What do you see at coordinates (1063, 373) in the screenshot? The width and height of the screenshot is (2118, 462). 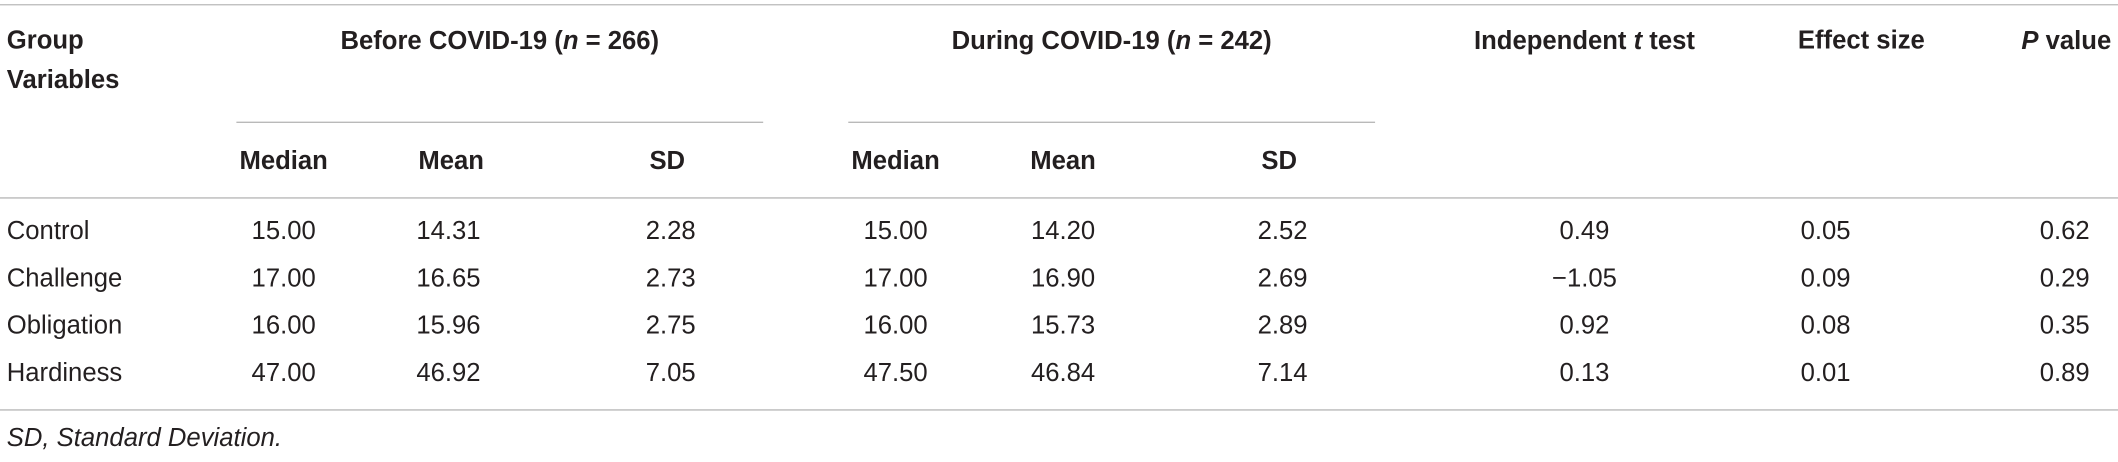 I see `cell: 46.84` at bounding box center [1063, 373].